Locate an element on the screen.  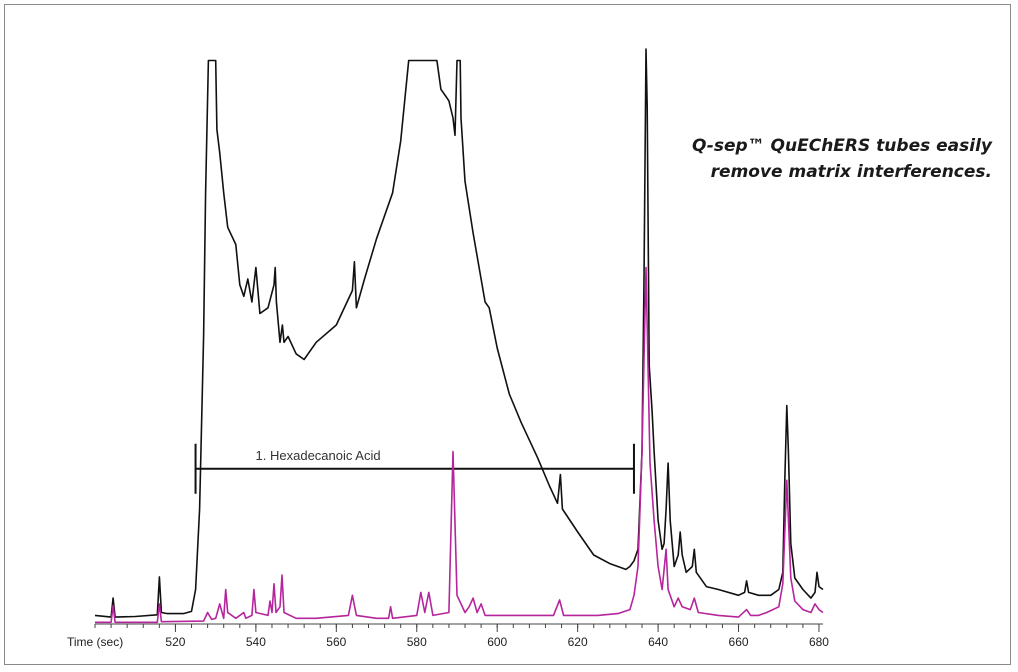
x-tick-label: 580 is located at coordinates (417, 642).